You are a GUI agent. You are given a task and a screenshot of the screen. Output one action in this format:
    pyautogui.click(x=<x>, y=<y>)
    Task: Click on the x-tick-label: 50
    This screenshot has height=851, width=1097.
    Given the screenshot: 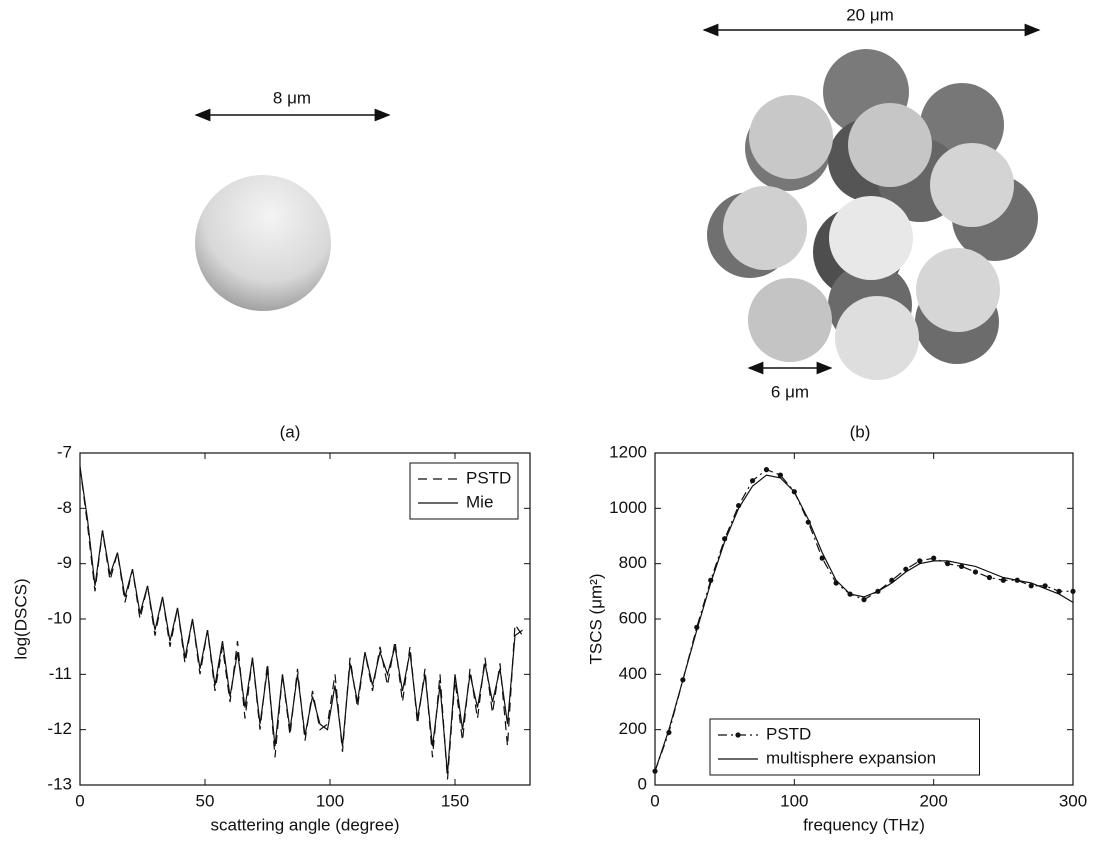 What is the action you would take?
    pyautogui.click(x=205, y=800)
    